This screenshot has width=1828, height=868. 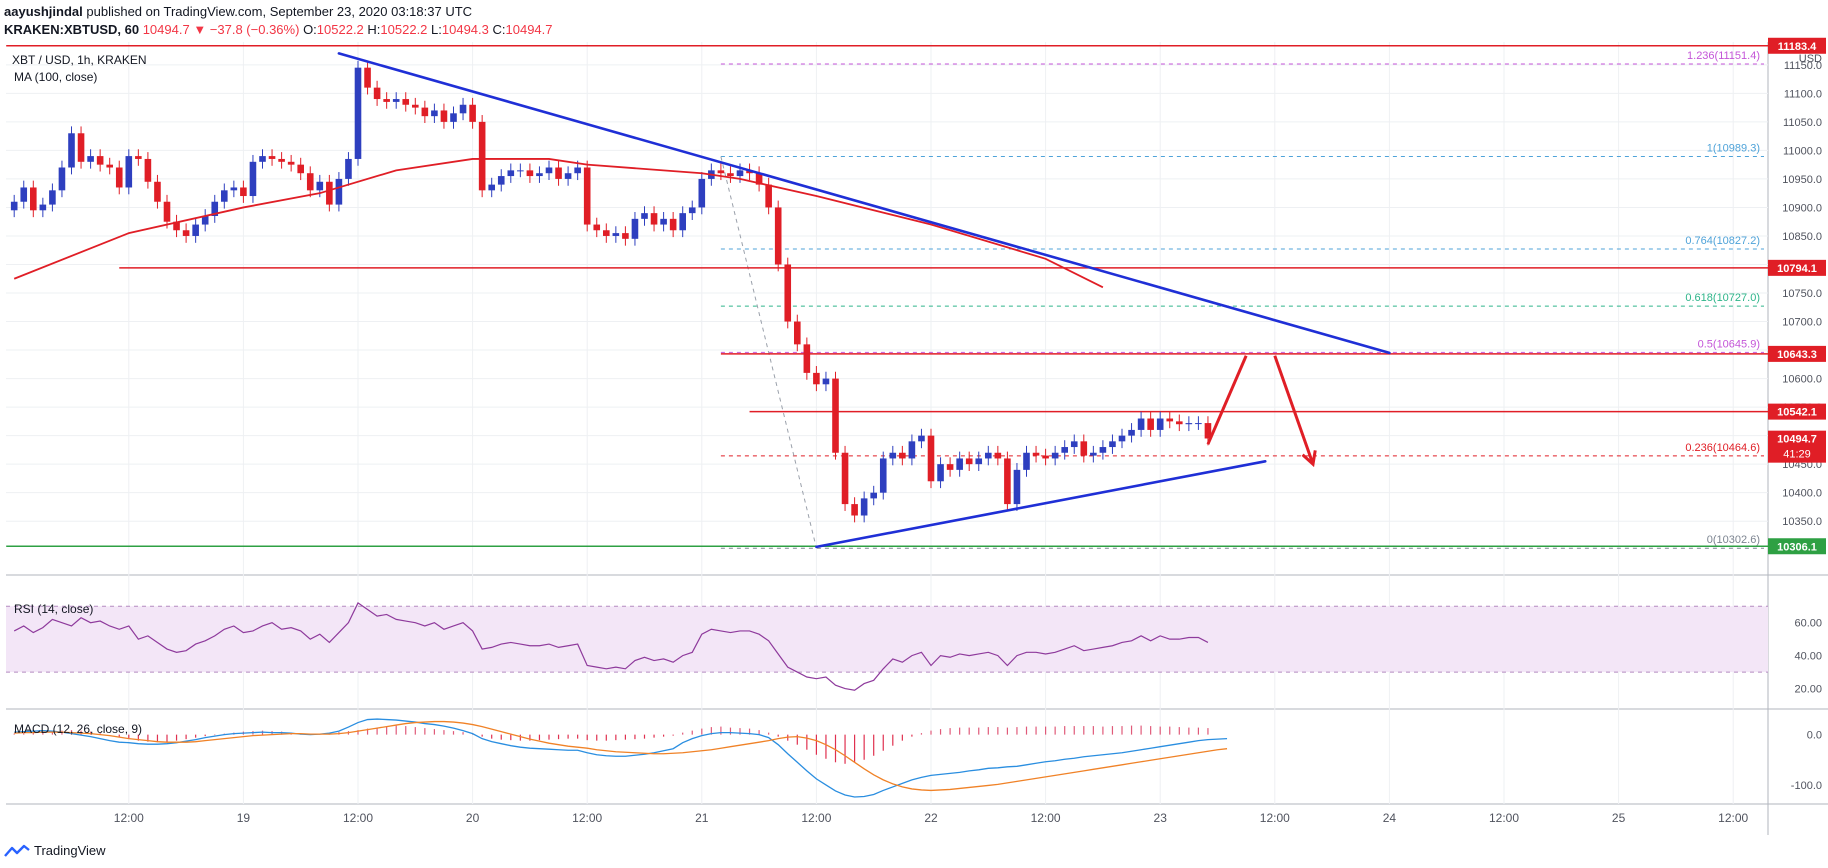 I want to click on level-price-tag-label: 10643.3, so click(x=1797, y=355).